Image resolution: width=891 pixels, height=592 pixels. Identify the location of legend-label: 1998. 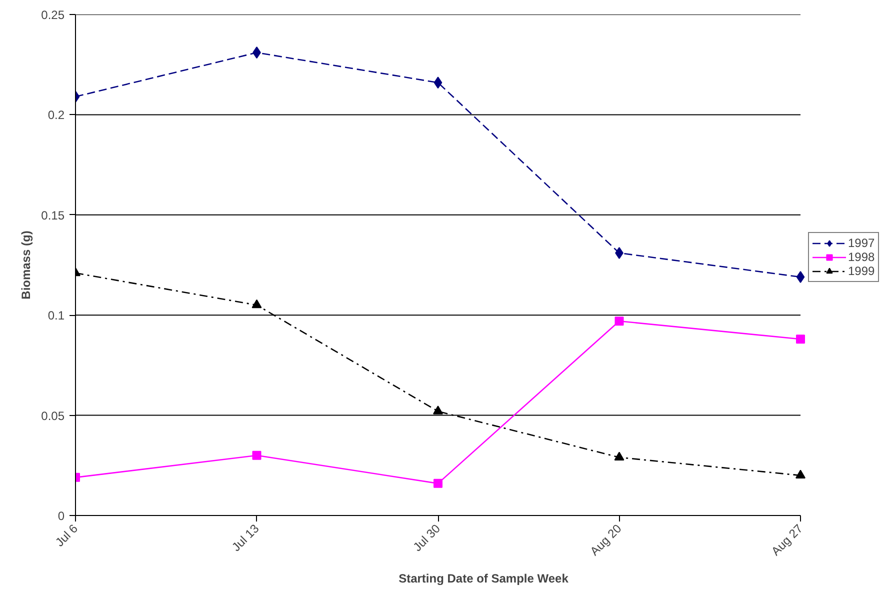
(861, 257).